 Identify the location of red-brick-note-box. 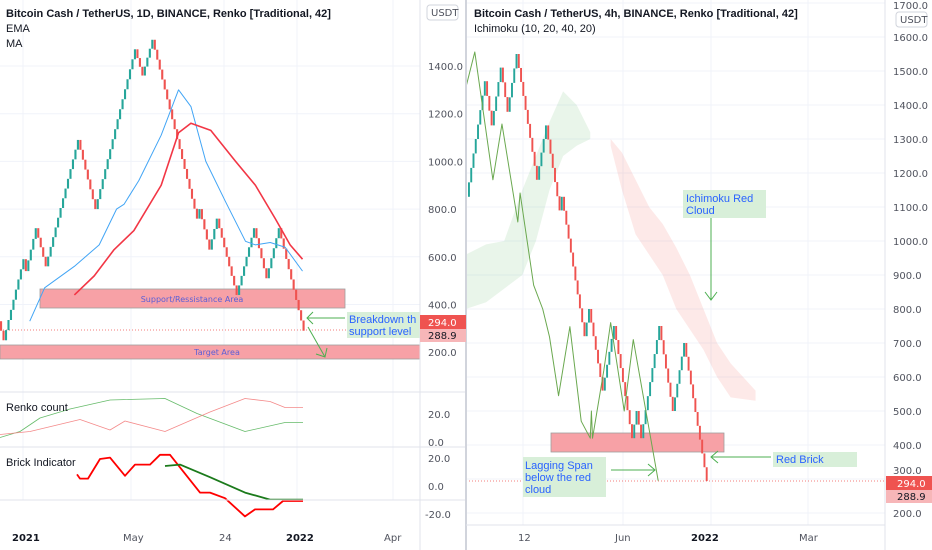
(815, 459).